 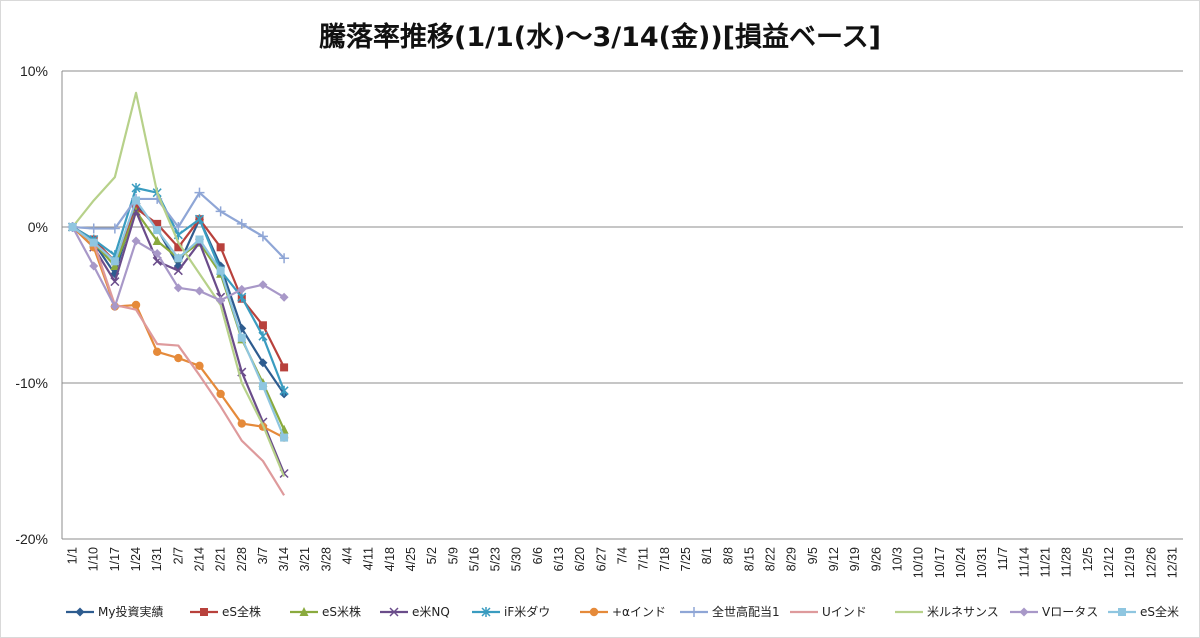 I want to click on x-tick-label: 9/12, so click(x=834, y=559).